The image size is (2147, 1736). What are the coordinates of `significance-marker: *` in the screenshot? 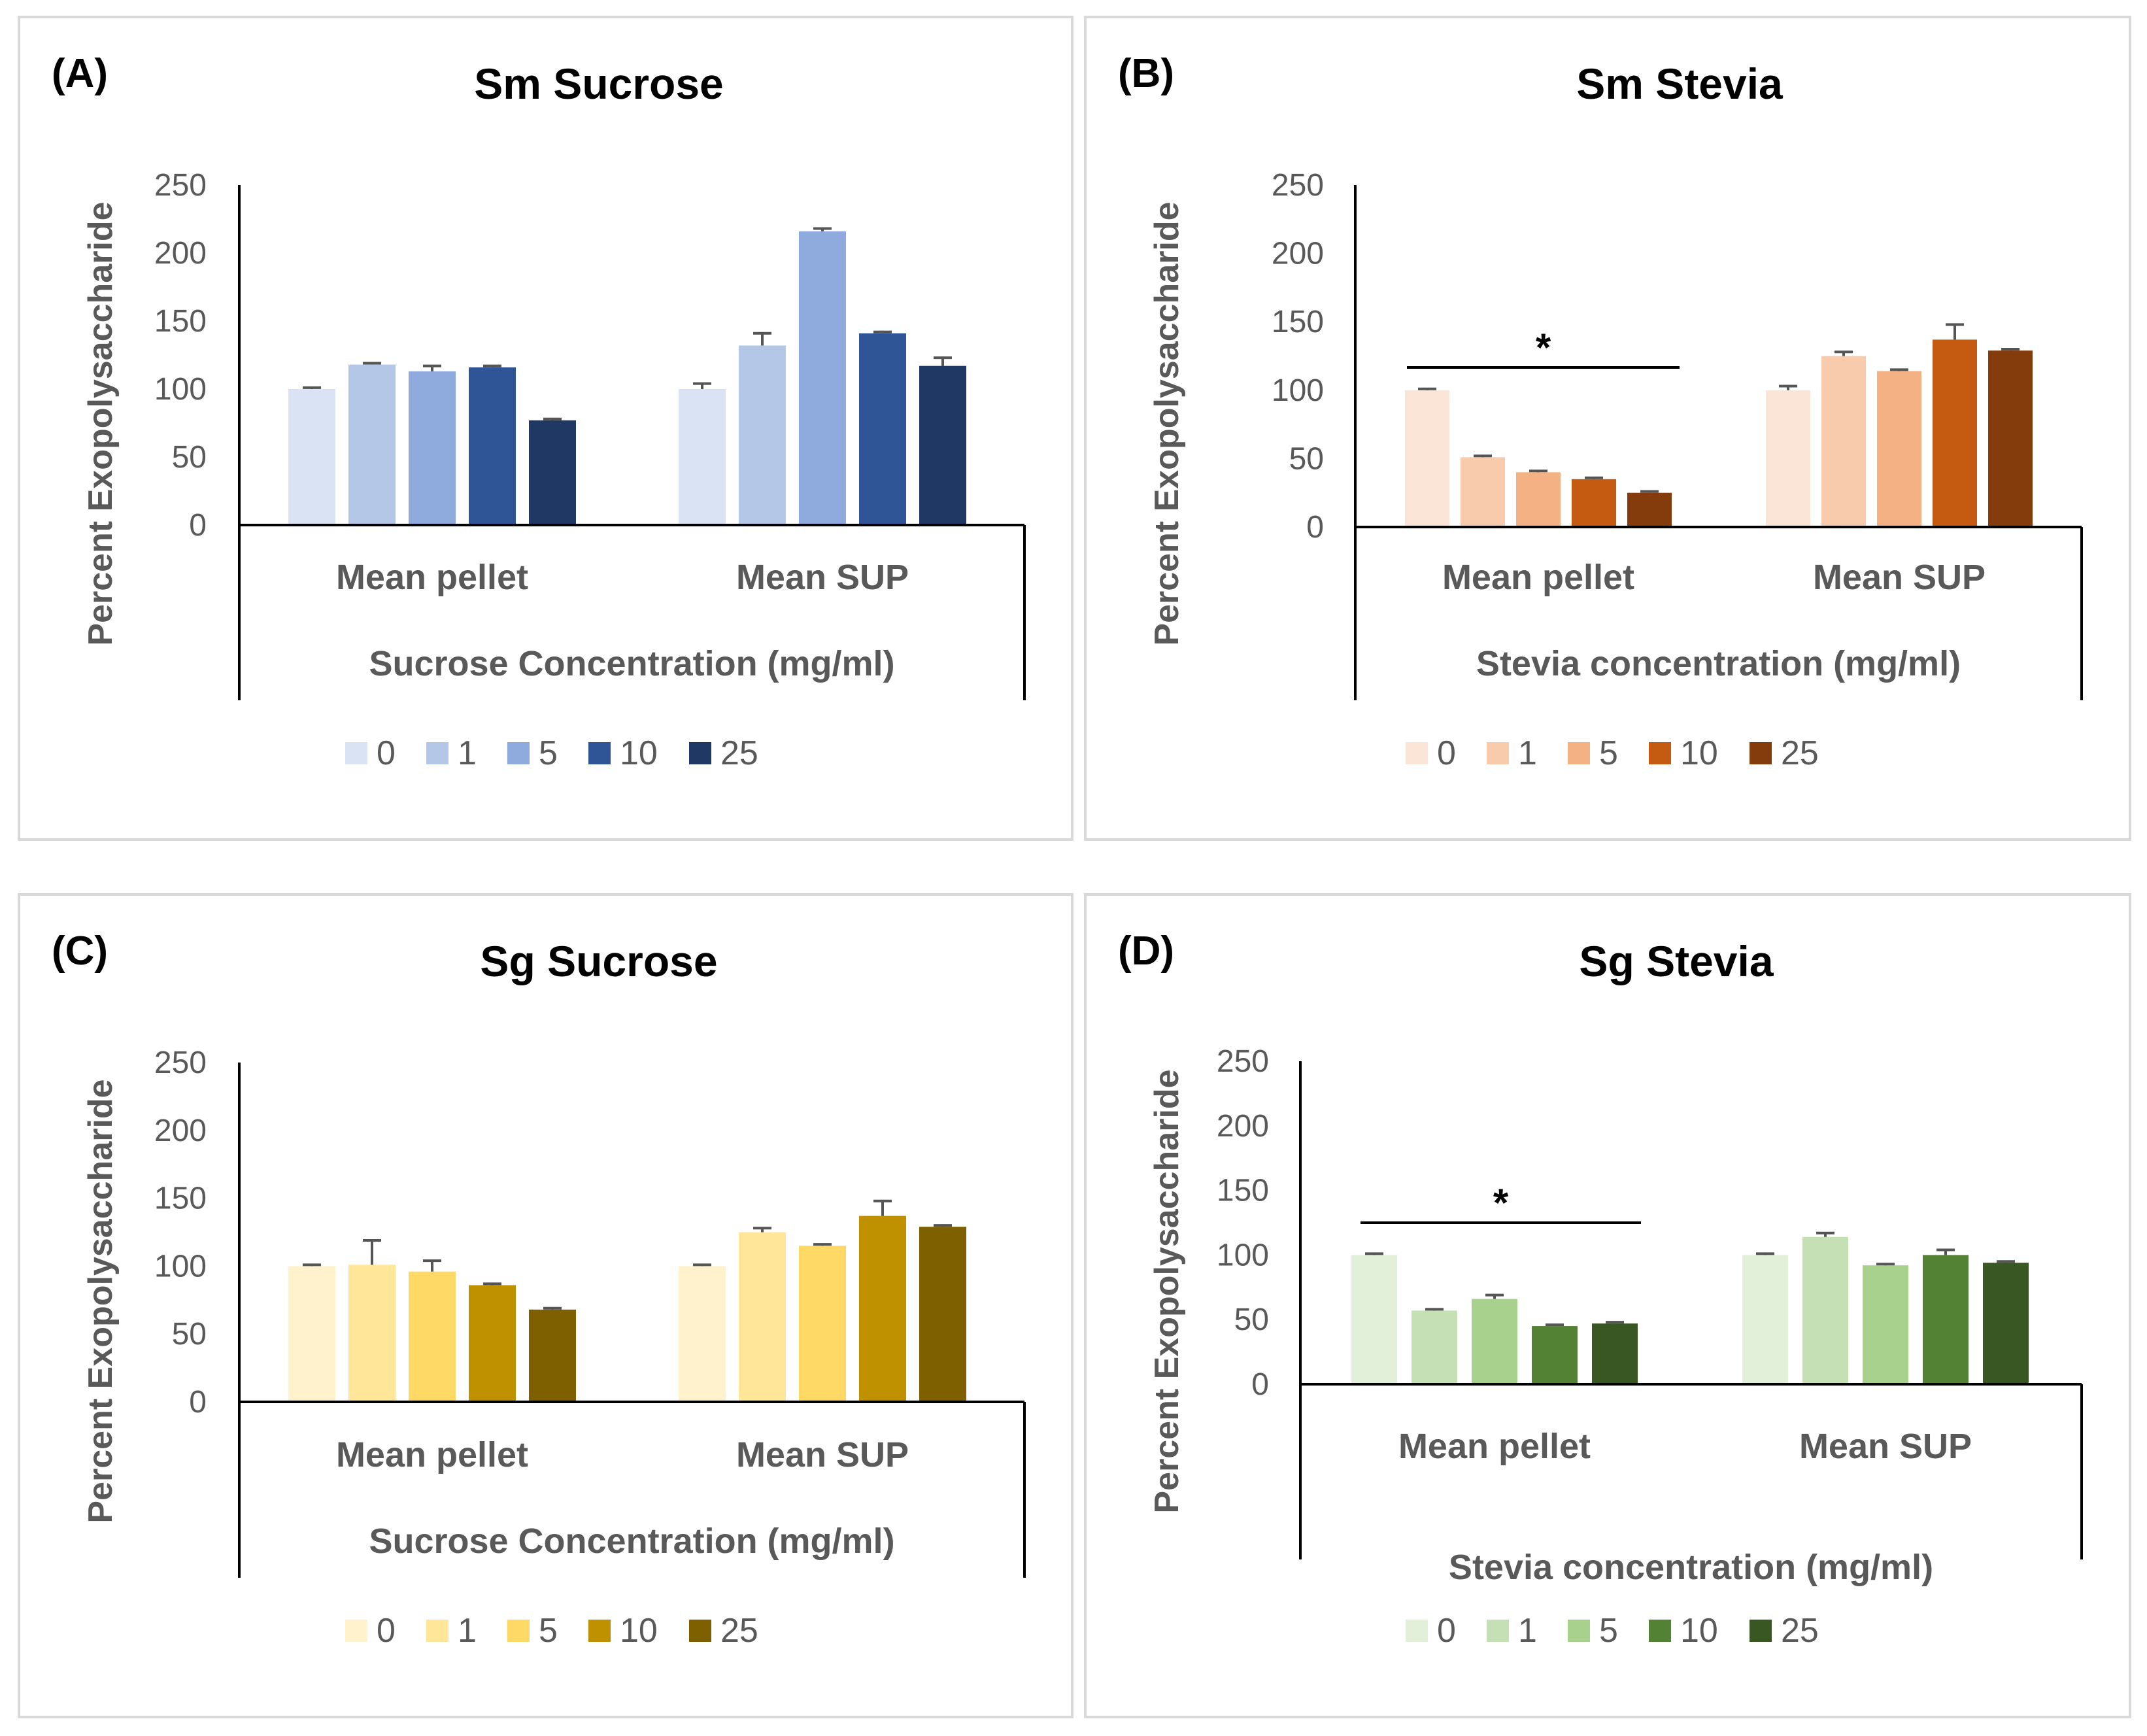 It's located at (1501, 1203).